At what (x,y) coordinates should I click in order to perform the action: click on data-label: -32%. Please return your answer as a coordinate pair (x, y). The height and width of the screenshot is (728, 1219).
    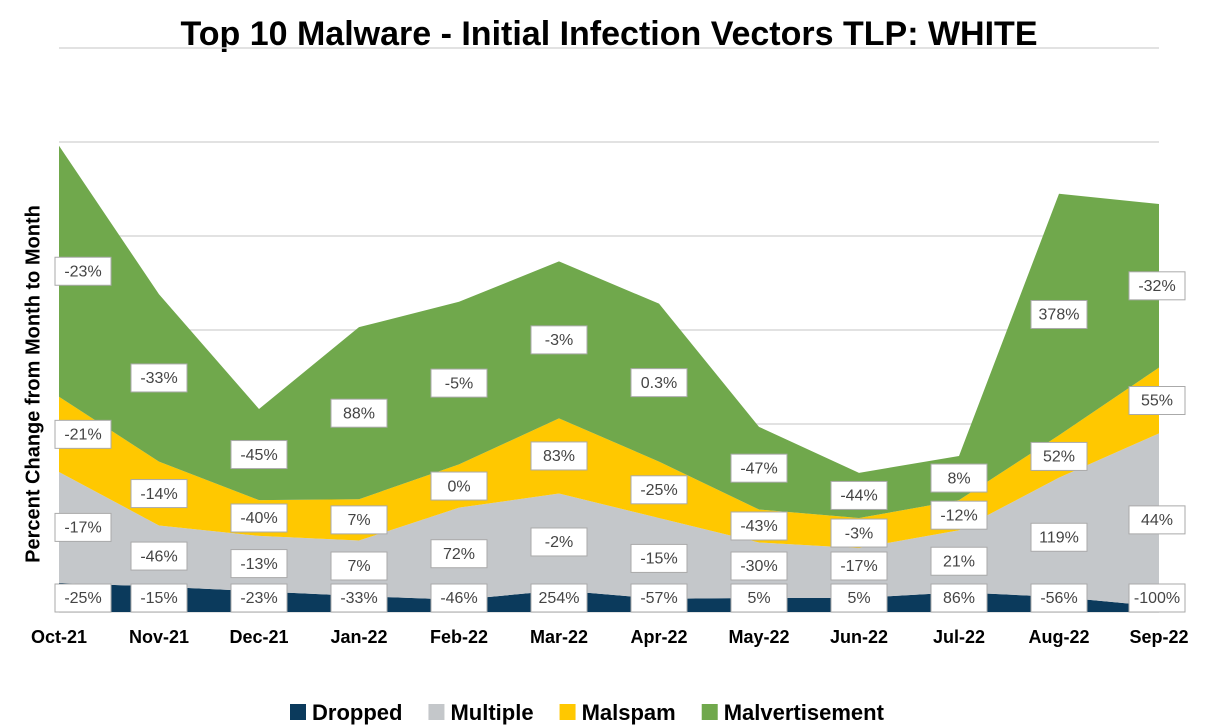
    Looking at the image, I should click on (1157, 286).